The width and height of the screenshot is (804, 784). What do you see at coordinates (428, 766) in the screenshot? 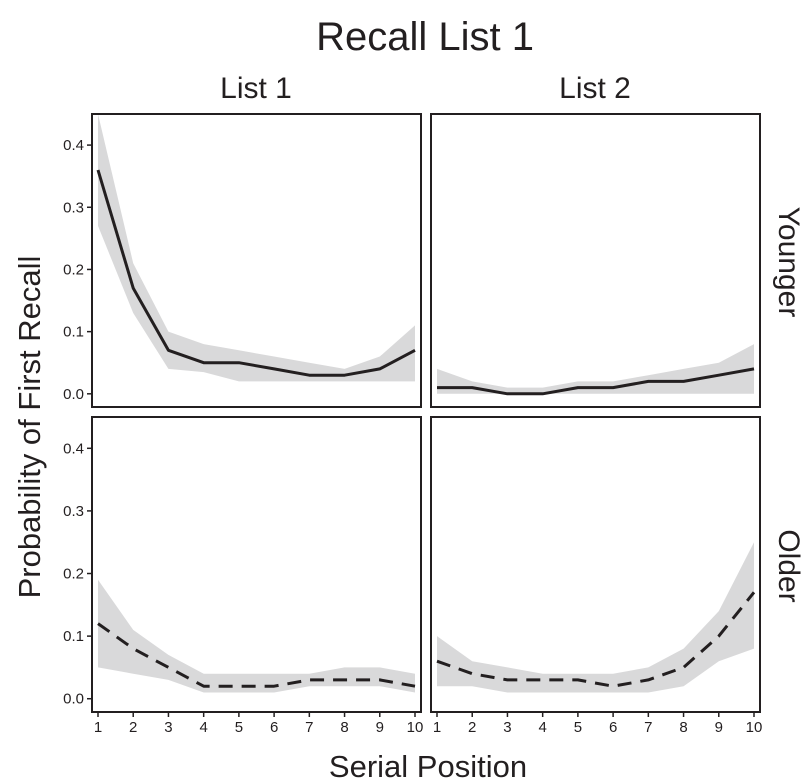
I see `x-axis-label: Serial Position` at bounding box center [428, 766].